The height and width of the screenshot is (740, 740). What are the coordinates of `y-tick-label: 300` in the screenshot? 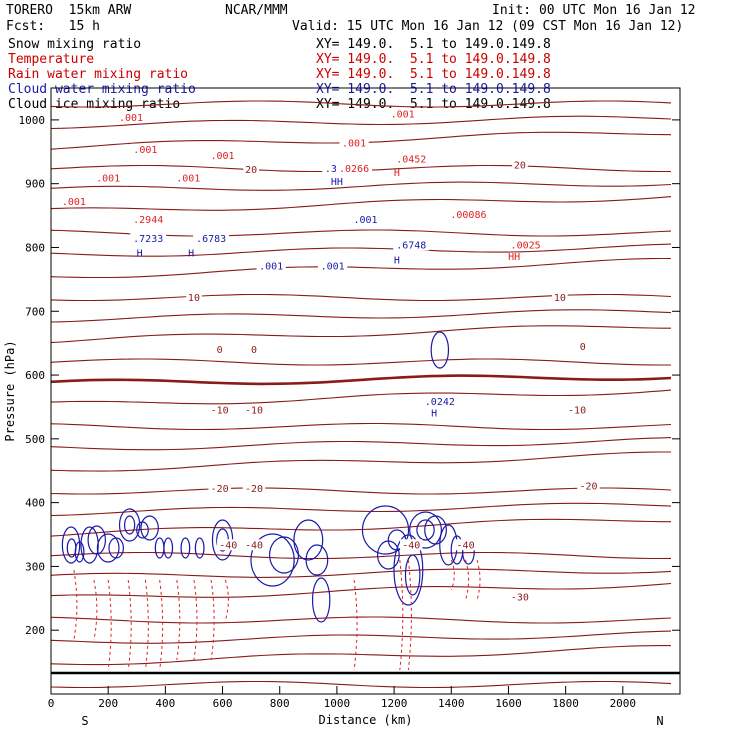 It's located at (35, 566).